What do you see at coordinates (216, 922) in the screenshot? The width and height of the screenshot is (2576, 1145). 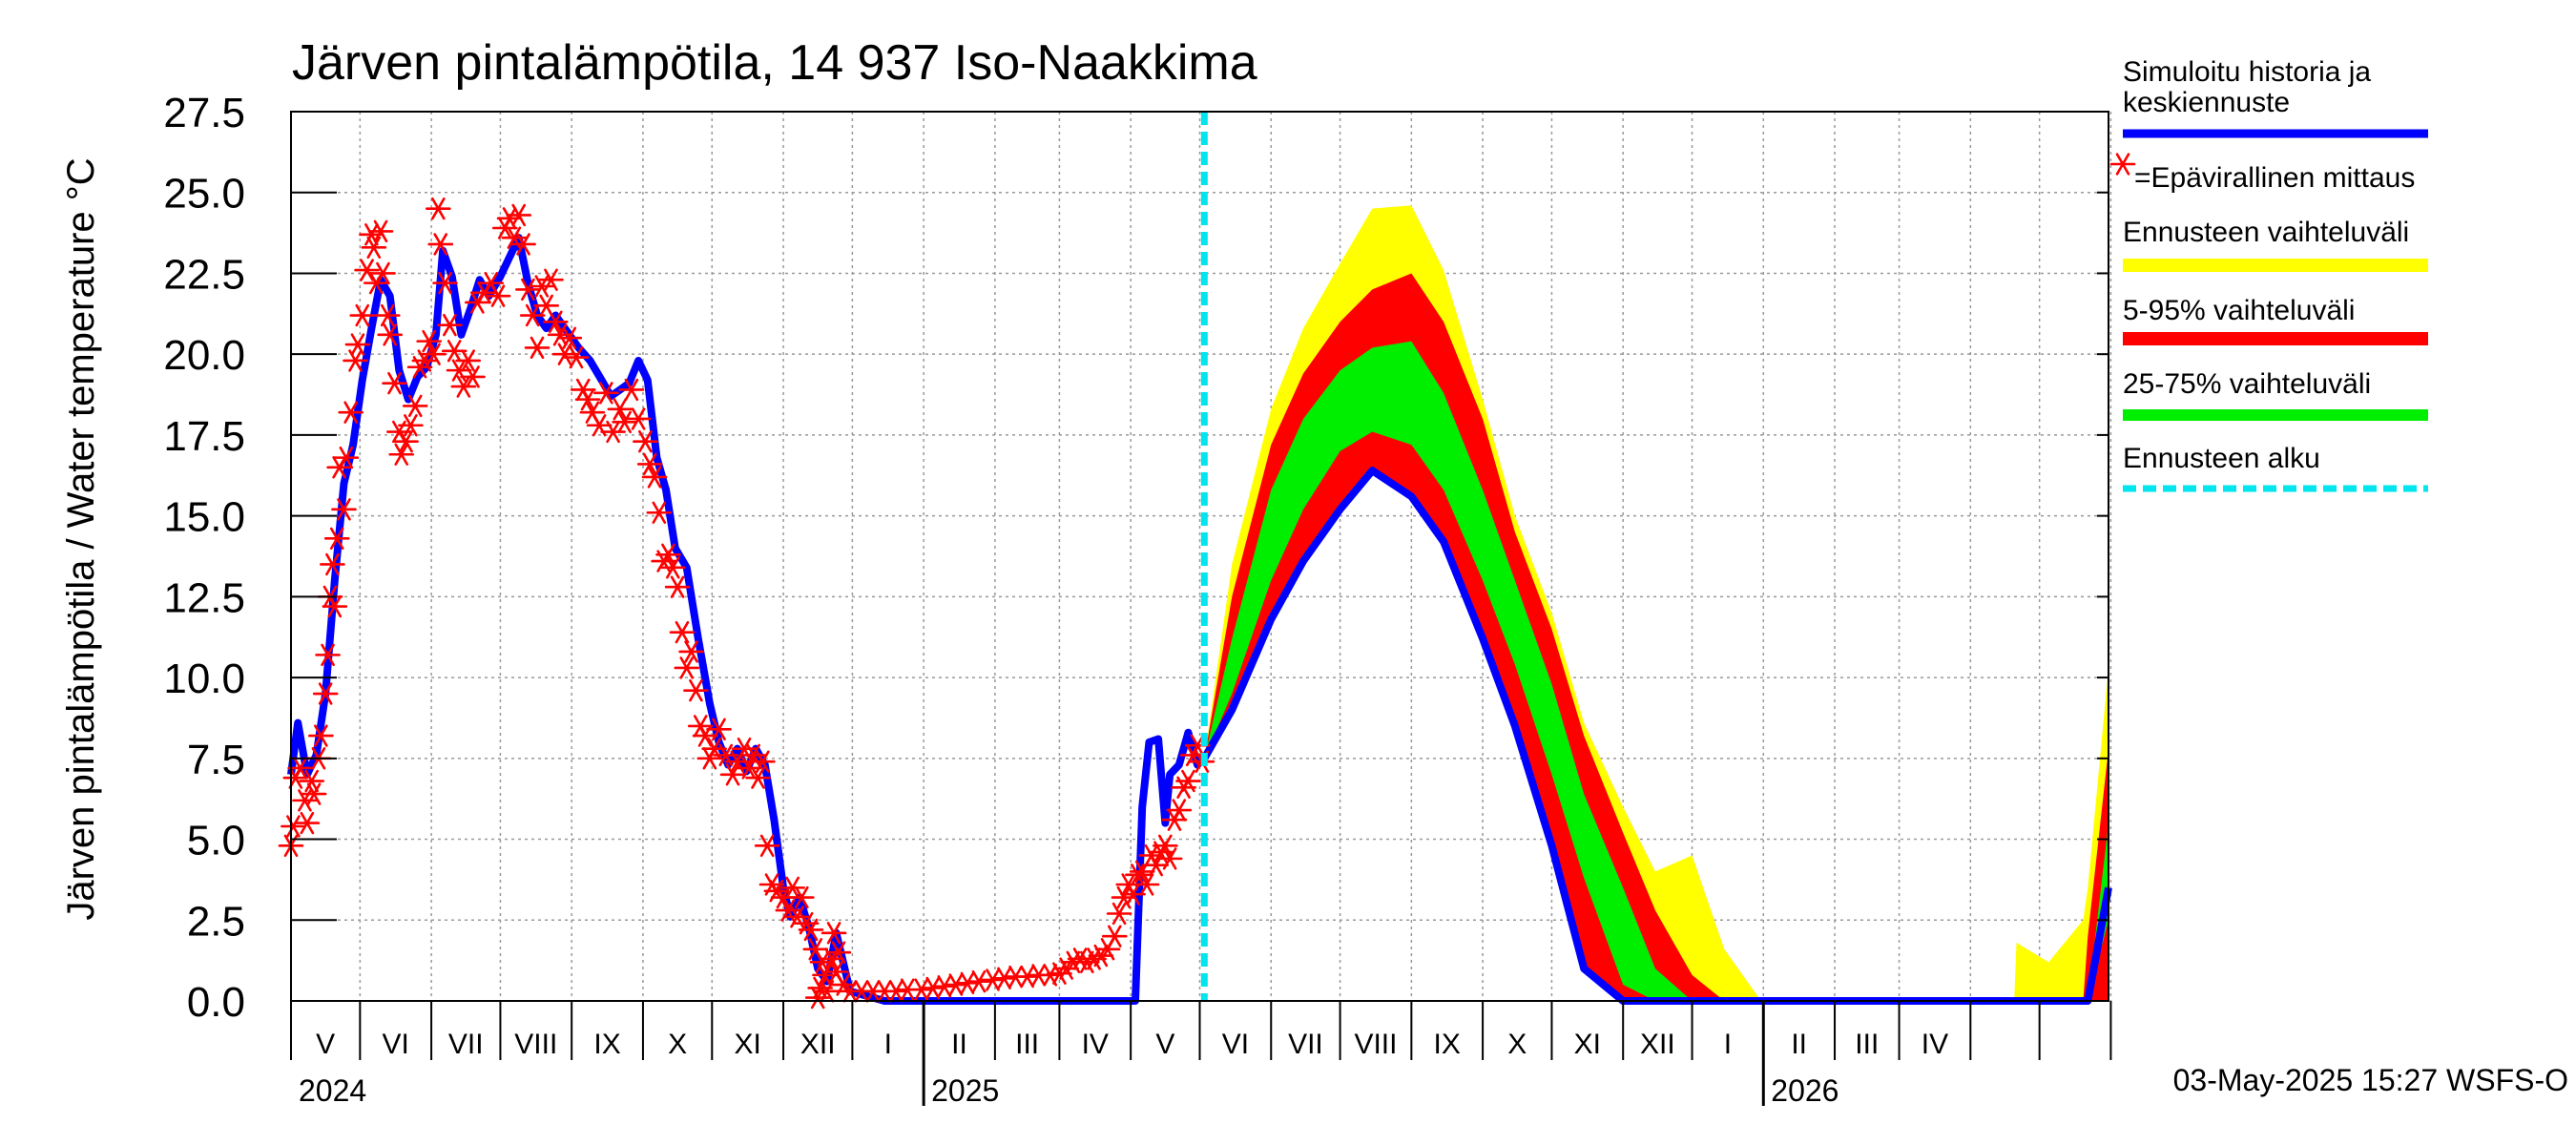 I see `y-tick-label: 2.5` at bounding box center [216, 922].